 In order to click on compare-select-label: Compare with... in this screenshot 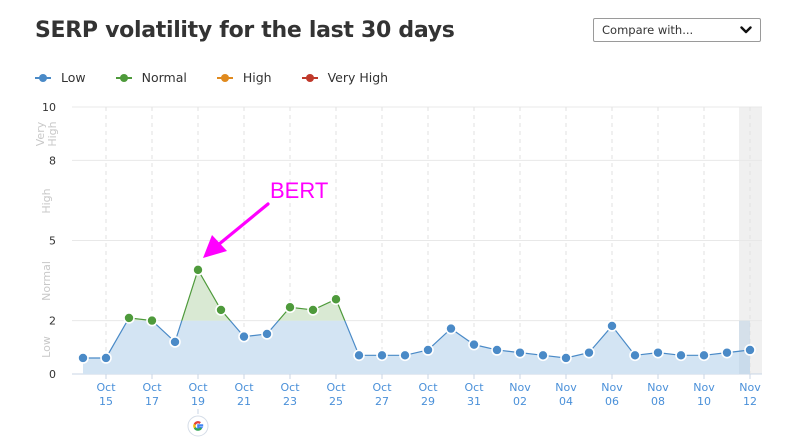, I will do `click(648, 30)`.